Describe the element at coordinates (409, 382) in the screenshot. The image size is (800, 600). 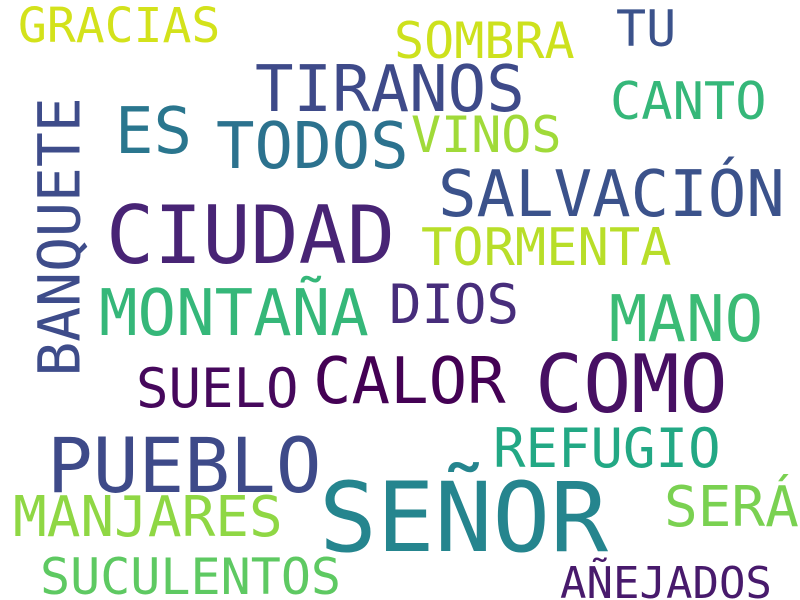
I see `word-calor: CALOR` at that location.